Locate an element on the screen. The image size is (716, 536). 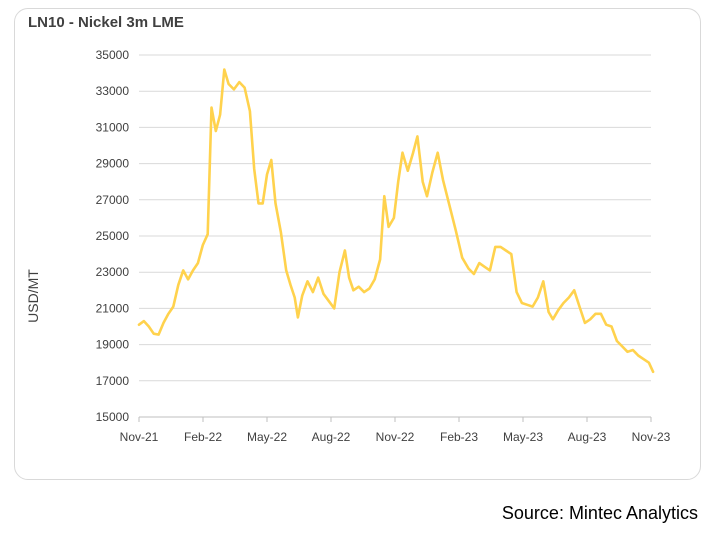
x-tick-label: Aug-23 is located at coordinates (587, 437).